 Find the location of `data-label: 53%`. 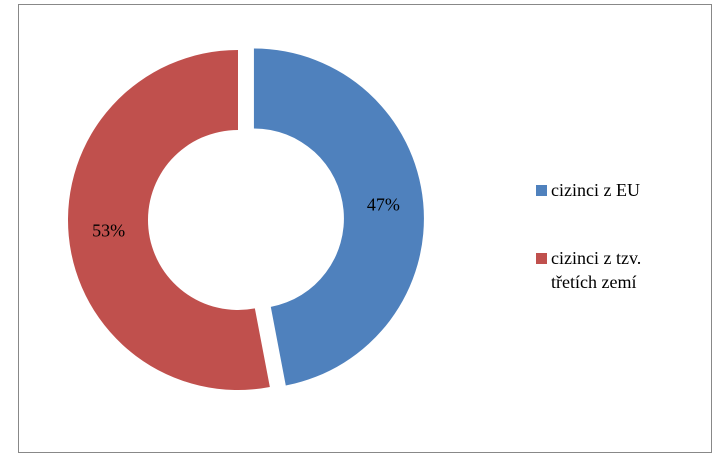

data-label: 53% is located at coordinates (108, 230).